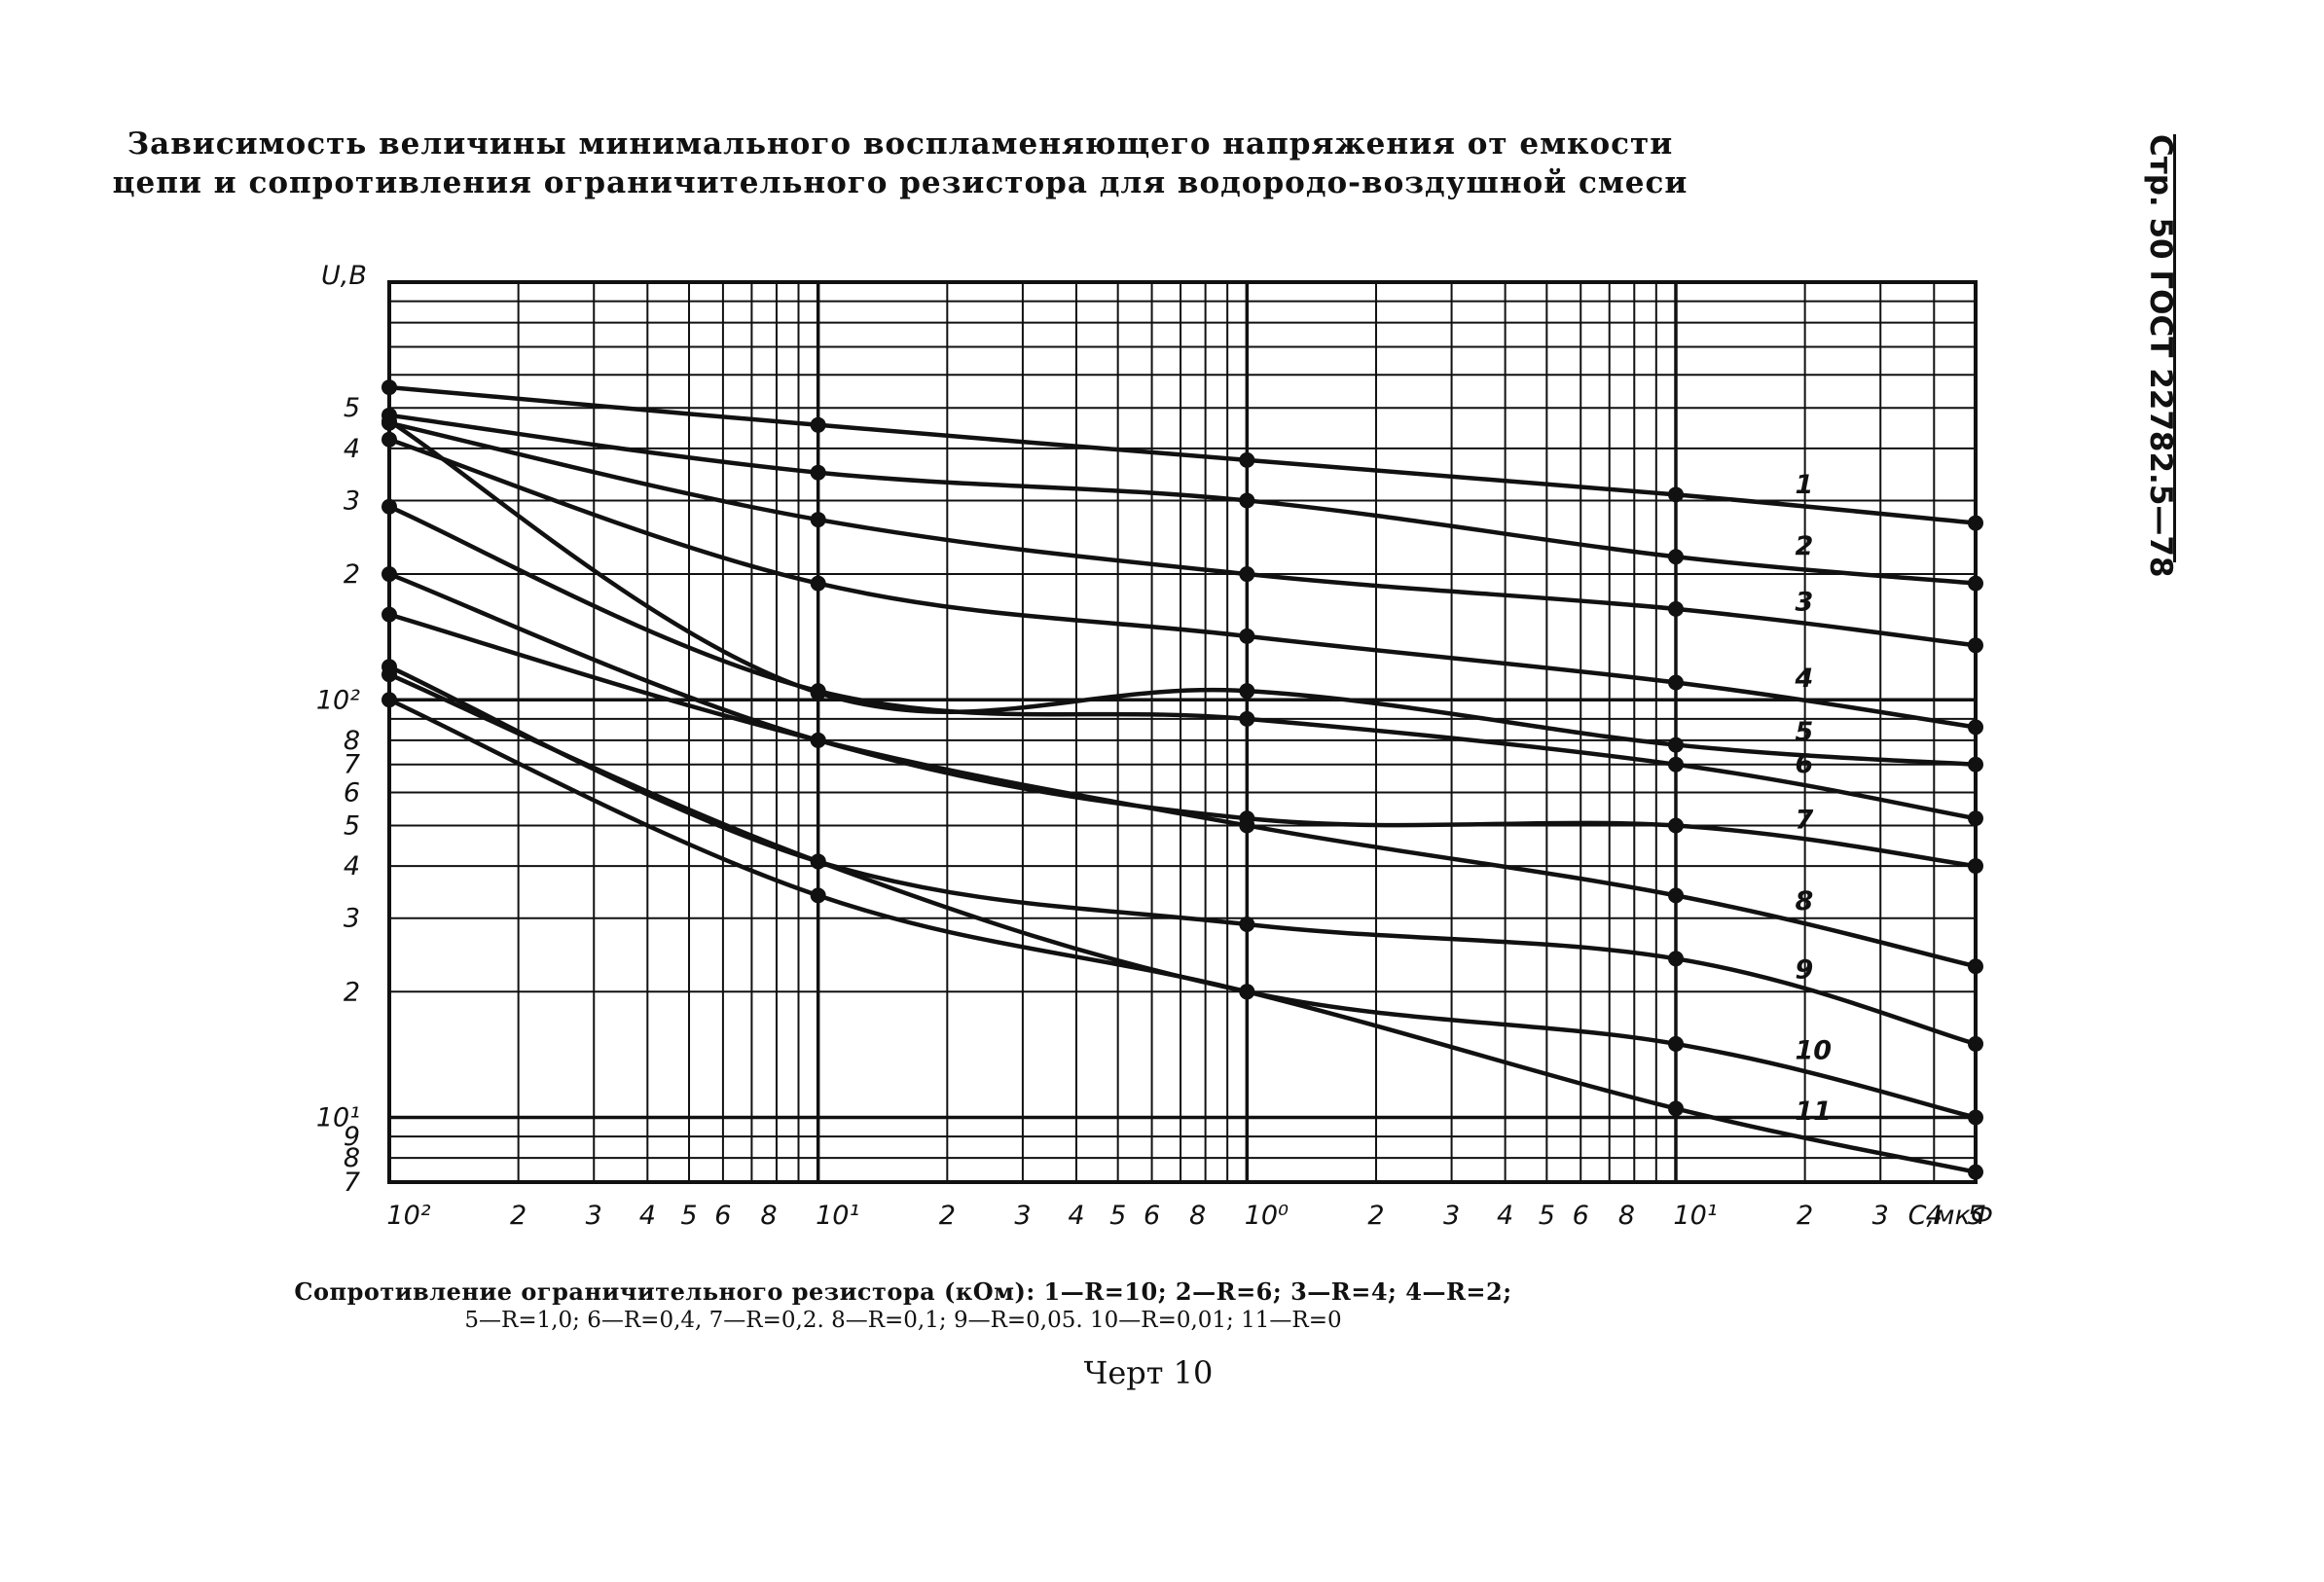 The image size is (2324, 1582). What do you see at coordinates (1148, 1372) in the screenshot?
I see `figure-caption: Черт 10` at bounding box center [1148, 1372].